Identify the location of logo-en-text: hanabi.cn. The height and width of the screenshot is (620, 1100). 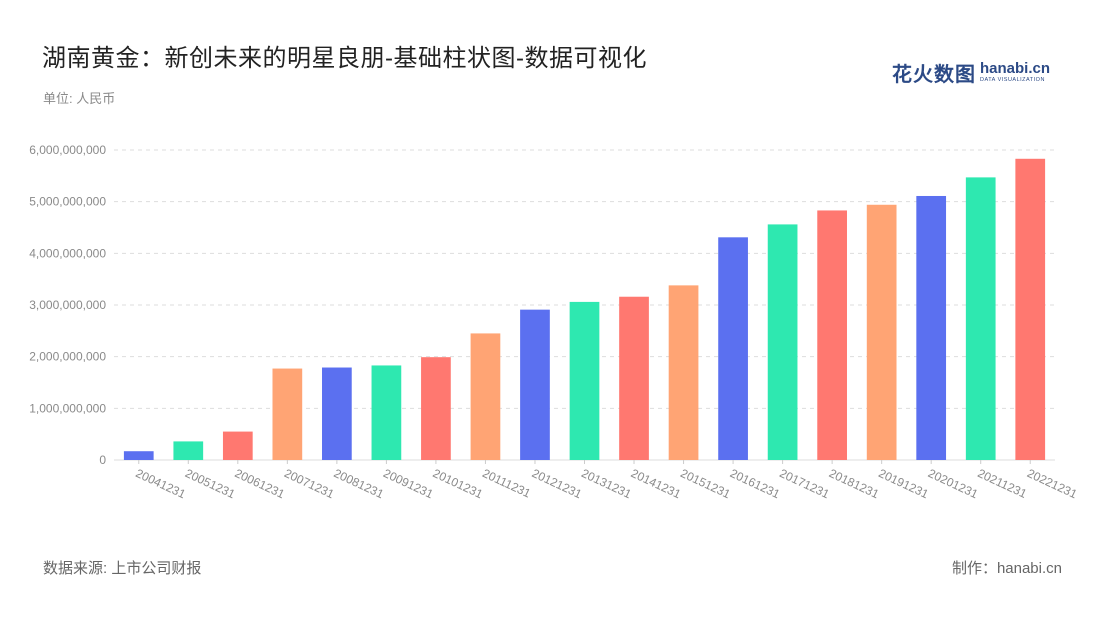
(1015, 69).